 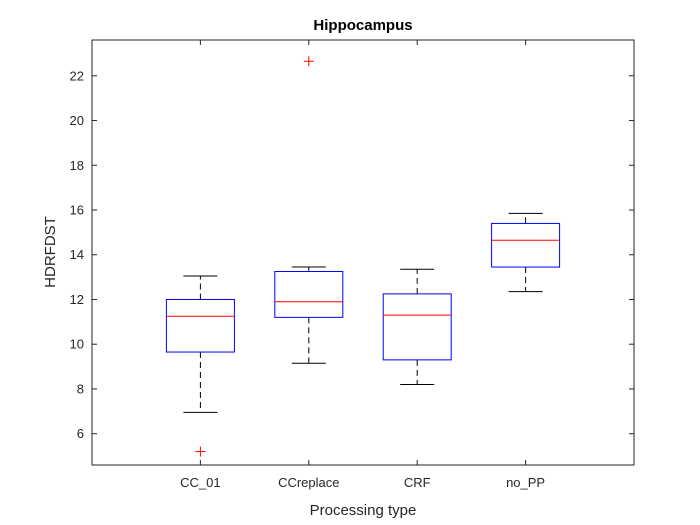 I want to click on box-no_PP, so click(x=526, y=245).